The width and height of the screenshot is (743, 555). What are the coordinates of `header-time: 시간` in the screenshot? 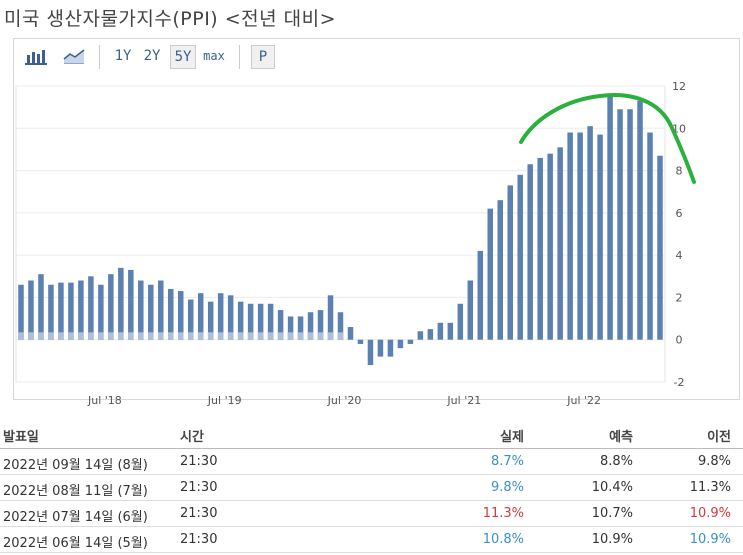 It's located at (192, 437).